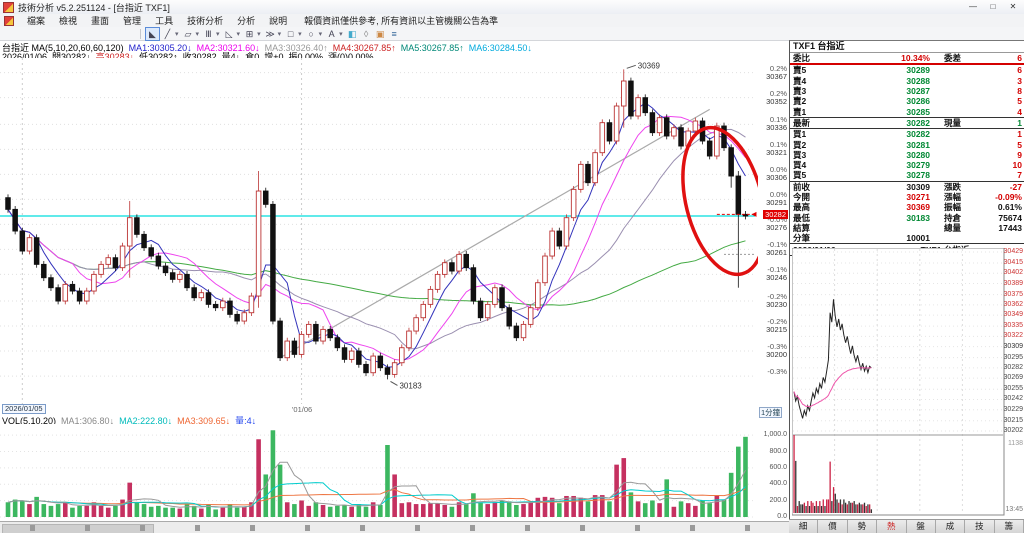 The width and height of the screenshot is (1024, 533). I want to click on flip-tool-icon: ◧, so click(352, 33).